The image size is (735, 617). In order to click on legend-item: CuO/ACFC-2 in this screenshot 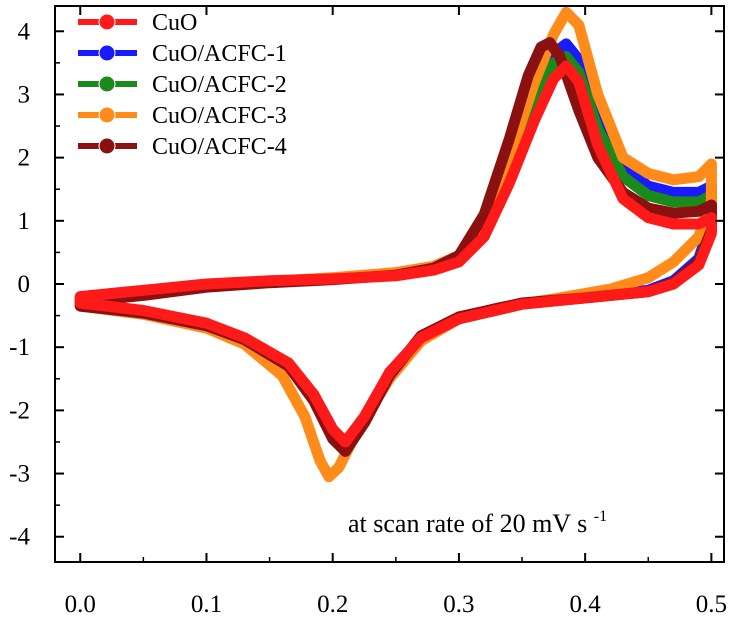, I will do `click(182, 85)`.